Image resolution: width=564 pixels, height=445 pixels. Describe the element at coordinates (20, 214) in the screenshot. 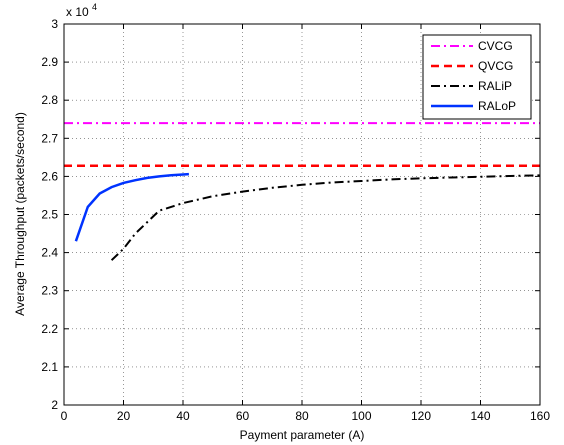

I see `y-axis-label: Average Throughput (packets/second)` at that location.